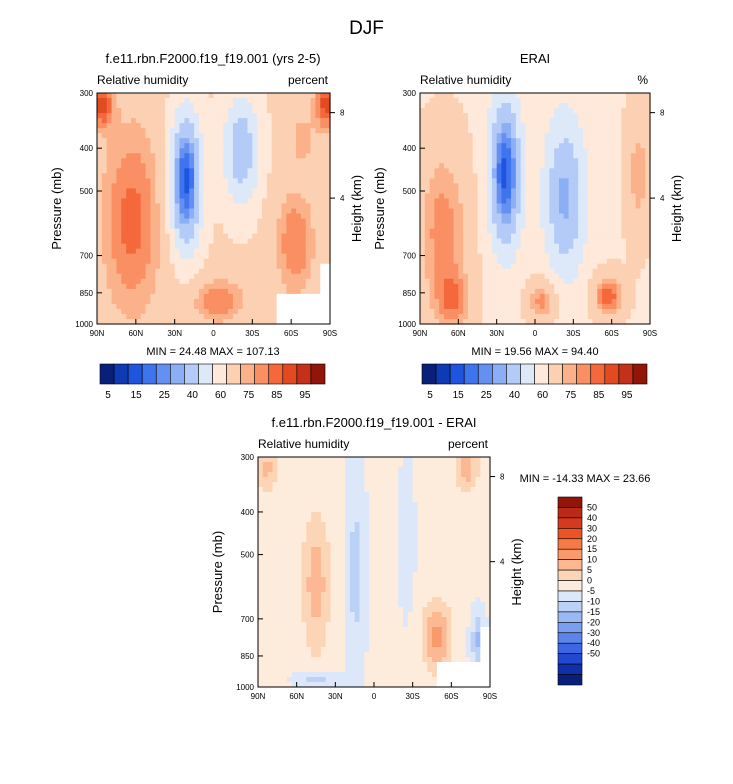  What do you see at coordinates (318, 374) in the screenshot?
I see `colorbar-swatch` at bounding box center [318, 374].